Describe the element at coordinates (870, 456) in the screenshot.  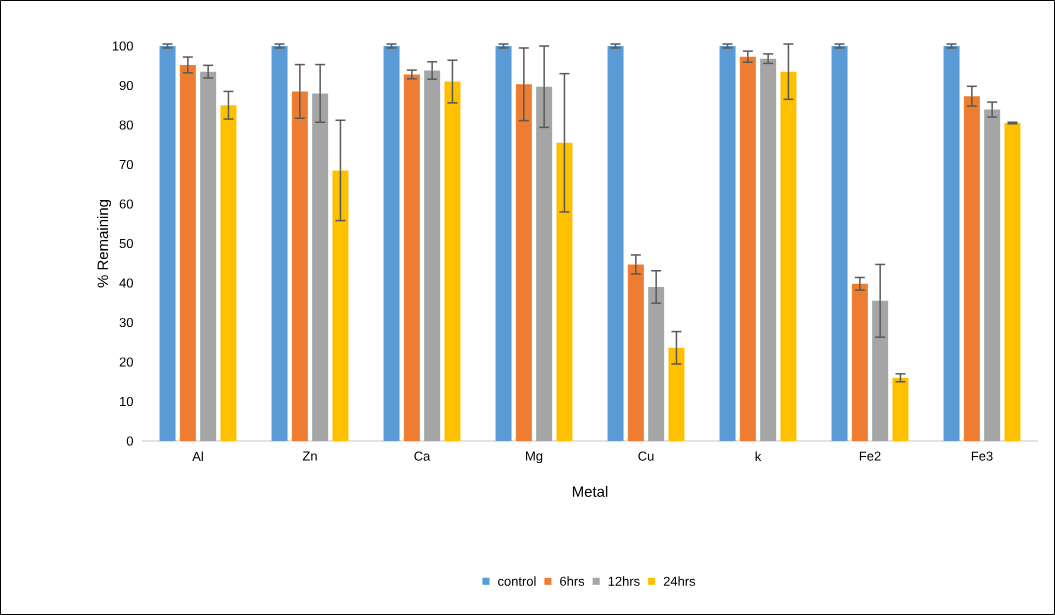
I see `x-tick-label: Fe2` at that location.